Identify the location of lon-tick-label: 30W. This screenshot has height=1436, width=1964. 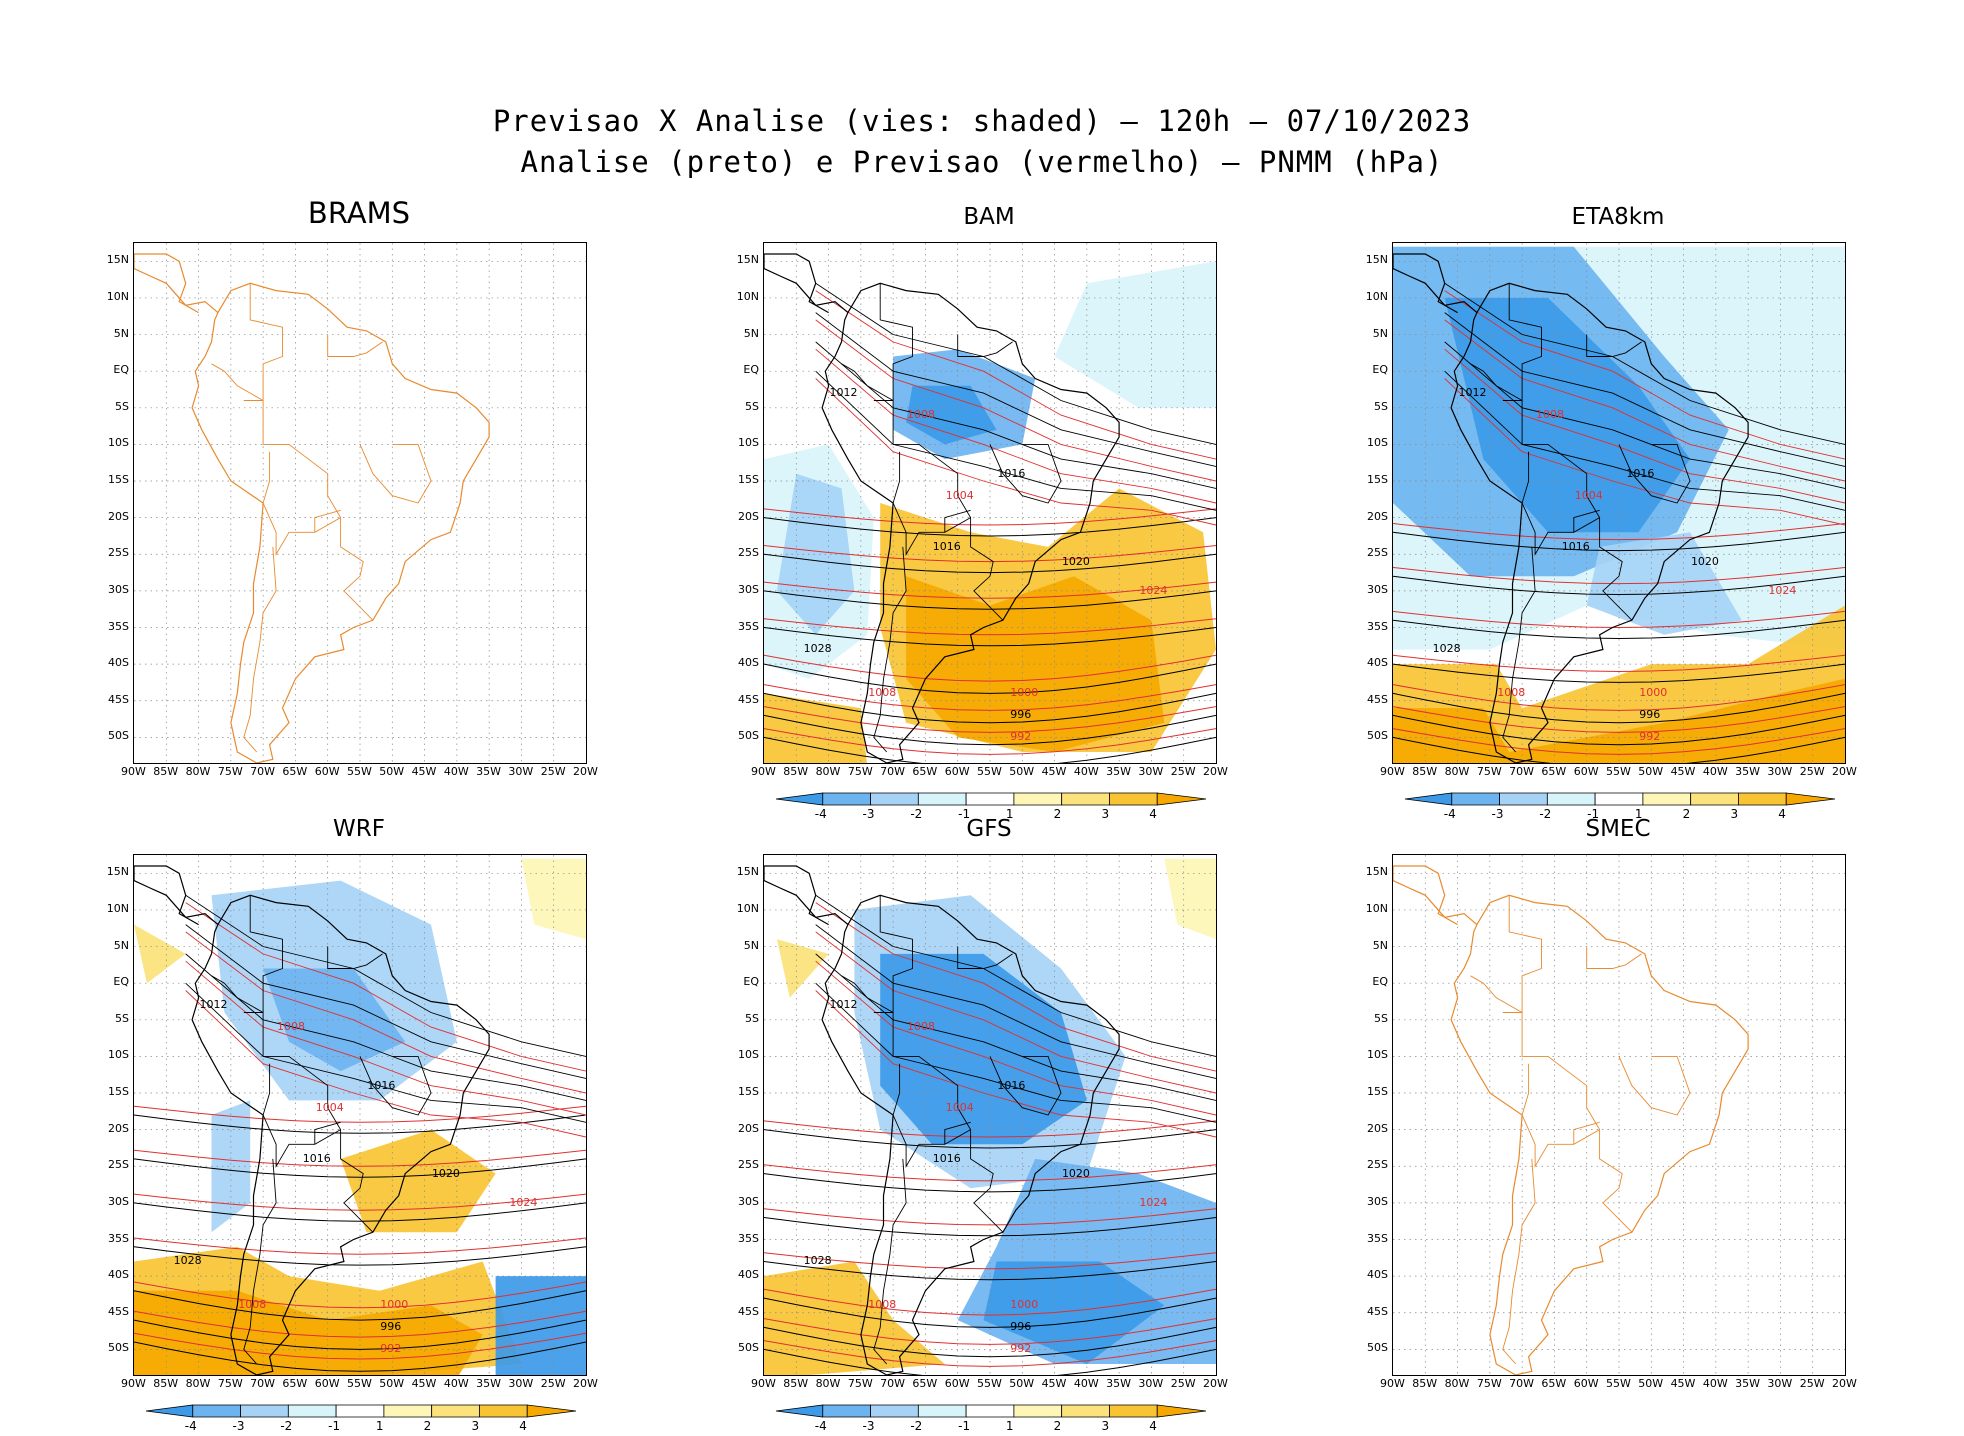
(1780, 771).